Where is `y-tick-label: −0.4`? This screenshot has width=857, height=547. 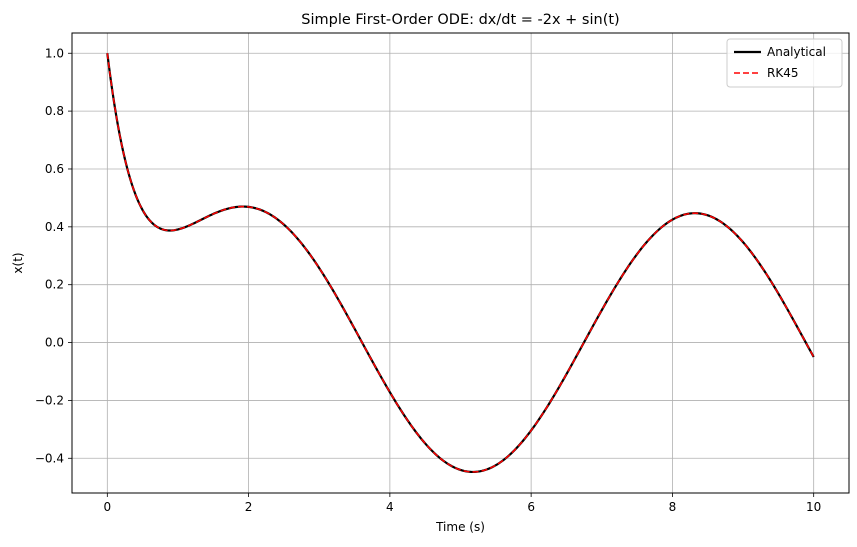
y-tick-label: −0.4 is located at coordinates (49, 458).